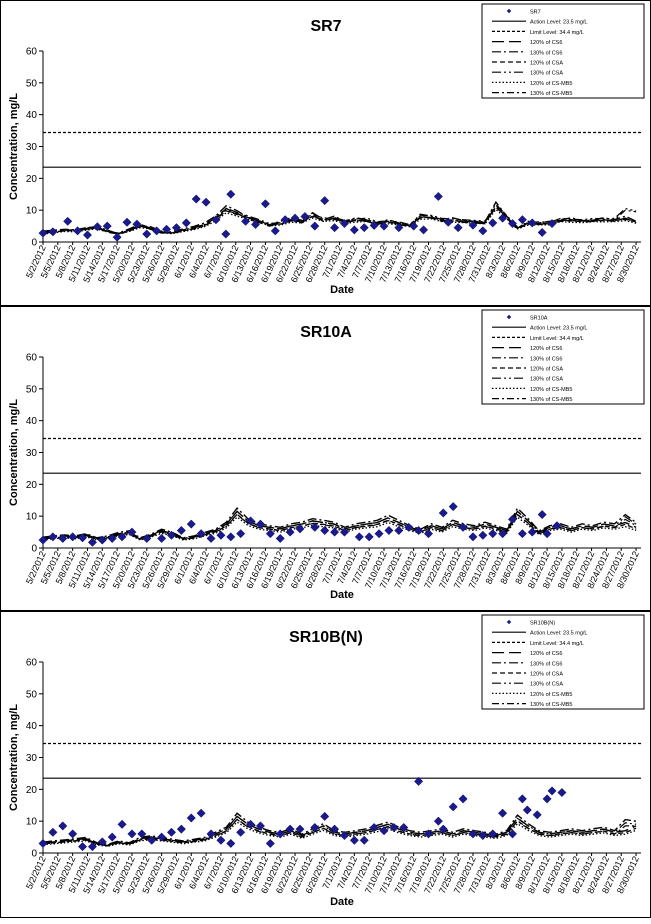 This screenshot has height=924, width=651. What do you see at coordinates (539, 319) in the screenshot?
I see `legend-label: SR10A` at bounding box center [539, 319].